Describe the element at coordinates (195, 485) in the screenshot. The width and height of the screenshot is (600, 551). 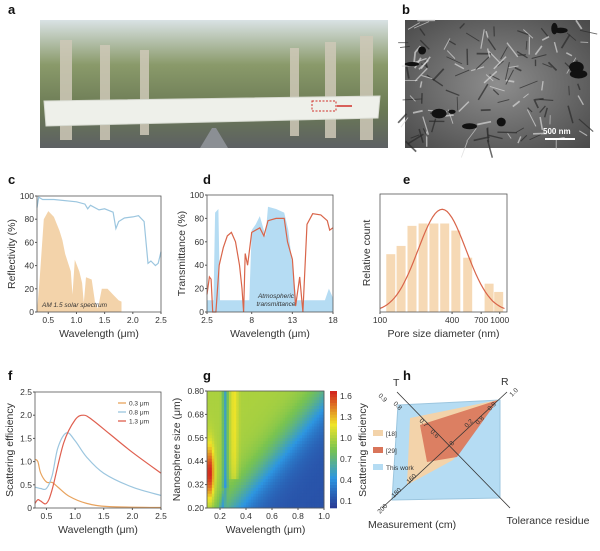
I see `y-tick-label: 0.32` at that location.